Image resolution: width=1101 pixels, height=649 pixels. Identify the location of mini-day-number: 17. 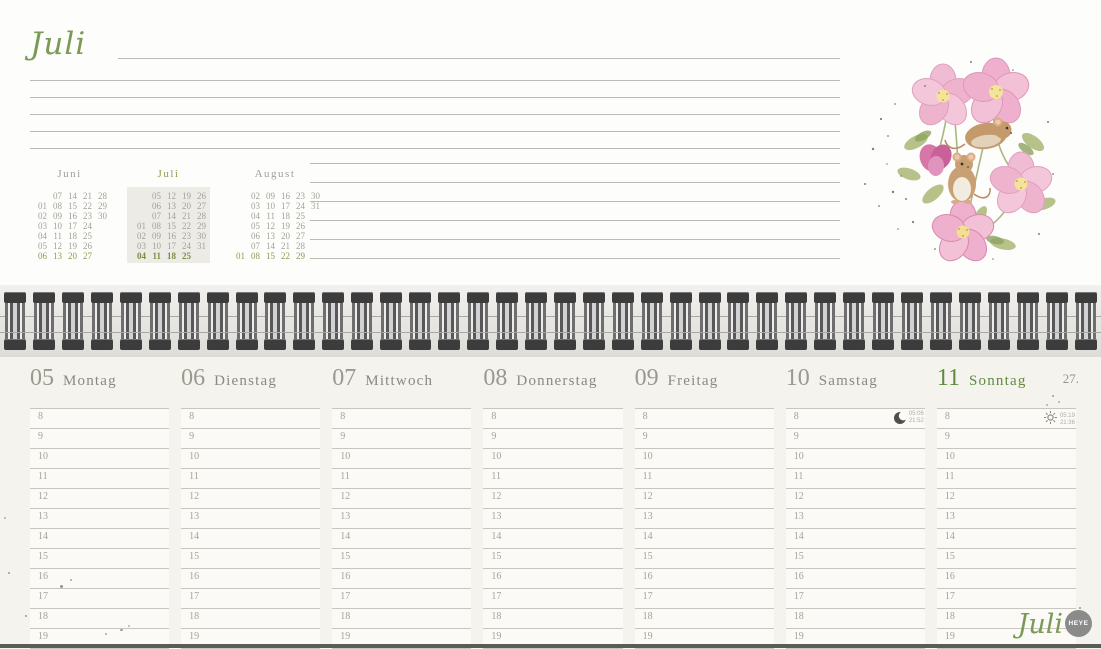
(285, 206).